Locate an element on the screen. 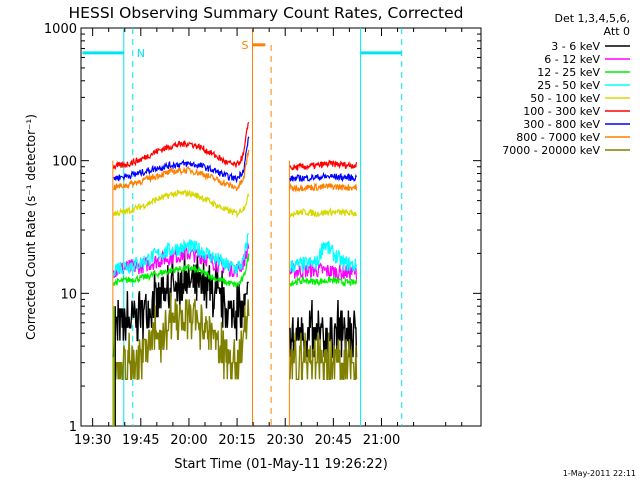  legend-label: 300 - 800 keV is located at coordinates (561, 124).